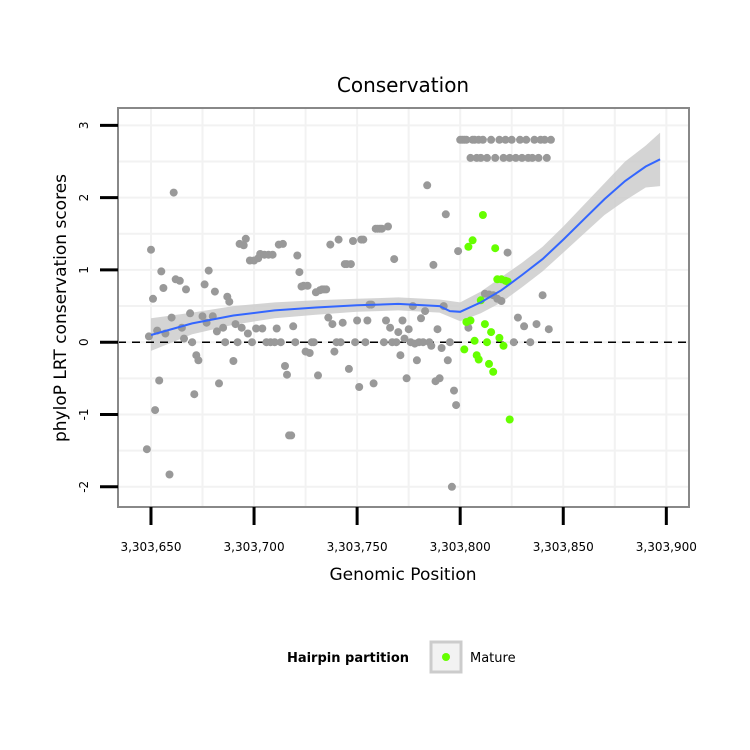 The height and width of the screenshot is (750, 750). Describe the element at coordinates (254, 547) in the screenshot. I see `x-tick-label: 3,303,700` at that location.